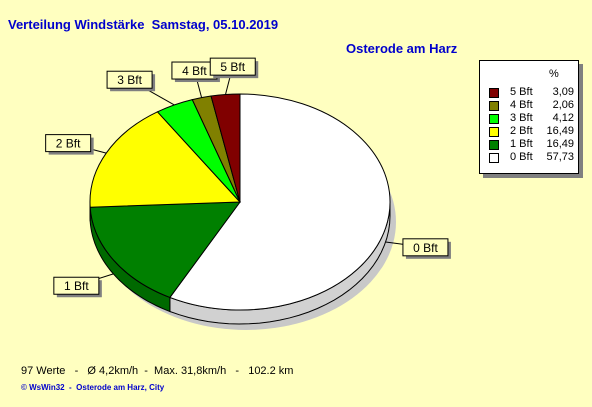 This screenshot has width=592, height=407. I want to click on slice-label-1-bft: 1 Bft, so click(76, 286).